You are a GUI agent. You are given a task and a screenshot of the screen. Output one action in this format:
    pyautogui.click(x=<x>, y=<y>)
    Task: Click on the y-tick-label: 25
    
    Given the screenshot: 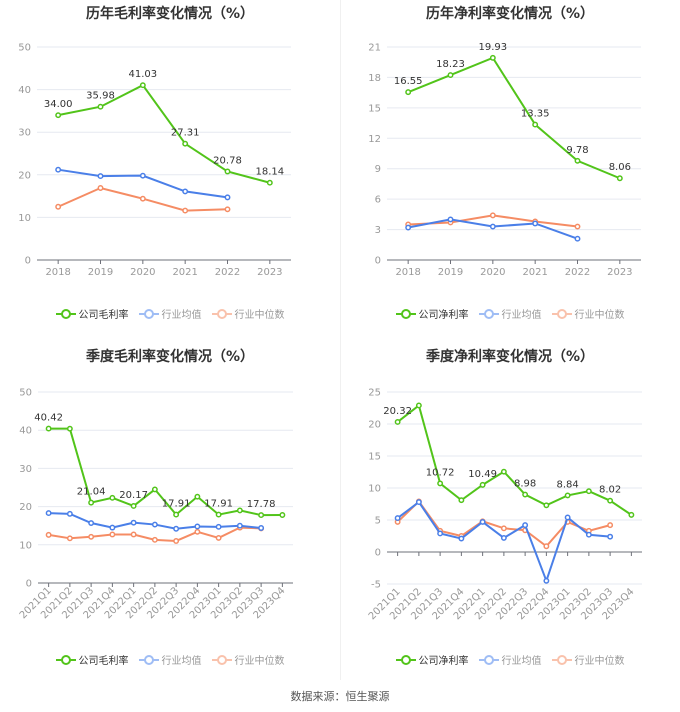 What is the action you would take?
    pyautogui.click(x=374, y=393)
    